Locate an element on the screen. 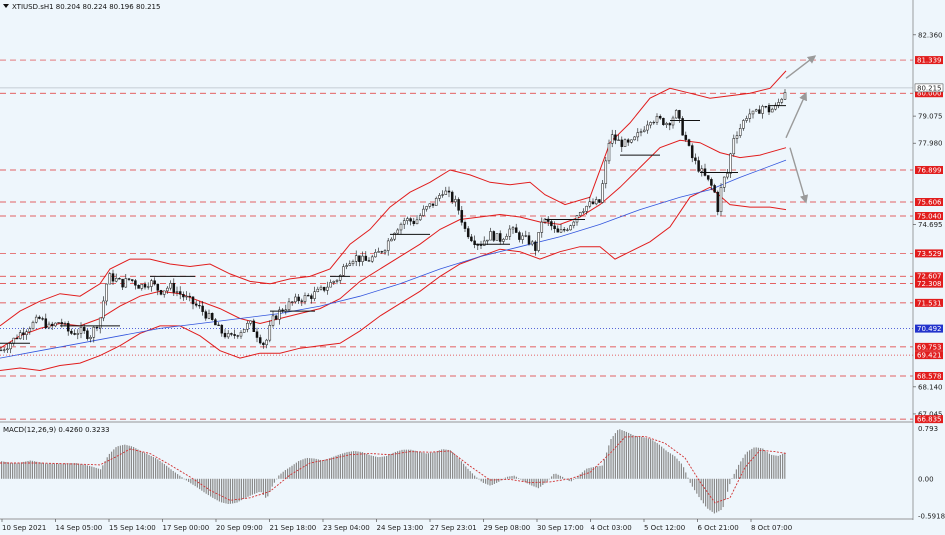  time-tick-label: 14 Sep 05:00 is located at coordinates (79, 528).